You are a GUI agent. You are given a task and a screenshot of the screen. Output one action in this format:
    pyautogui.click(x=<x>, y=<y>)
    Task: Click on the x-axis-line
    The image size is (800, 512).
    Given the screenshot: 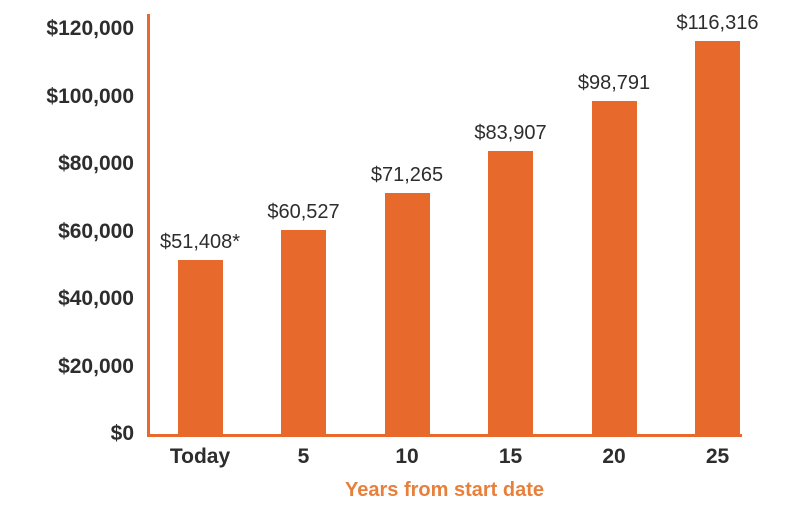 What is the action you would take?
    pyautogui.click(x=444, y=435)
    